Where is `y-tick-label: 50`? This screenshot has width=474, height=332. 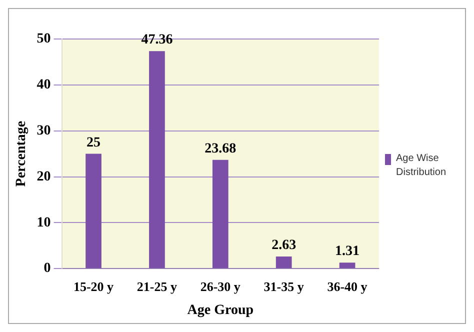 y-tick-label: 50 is located at coordinates (43, 39).